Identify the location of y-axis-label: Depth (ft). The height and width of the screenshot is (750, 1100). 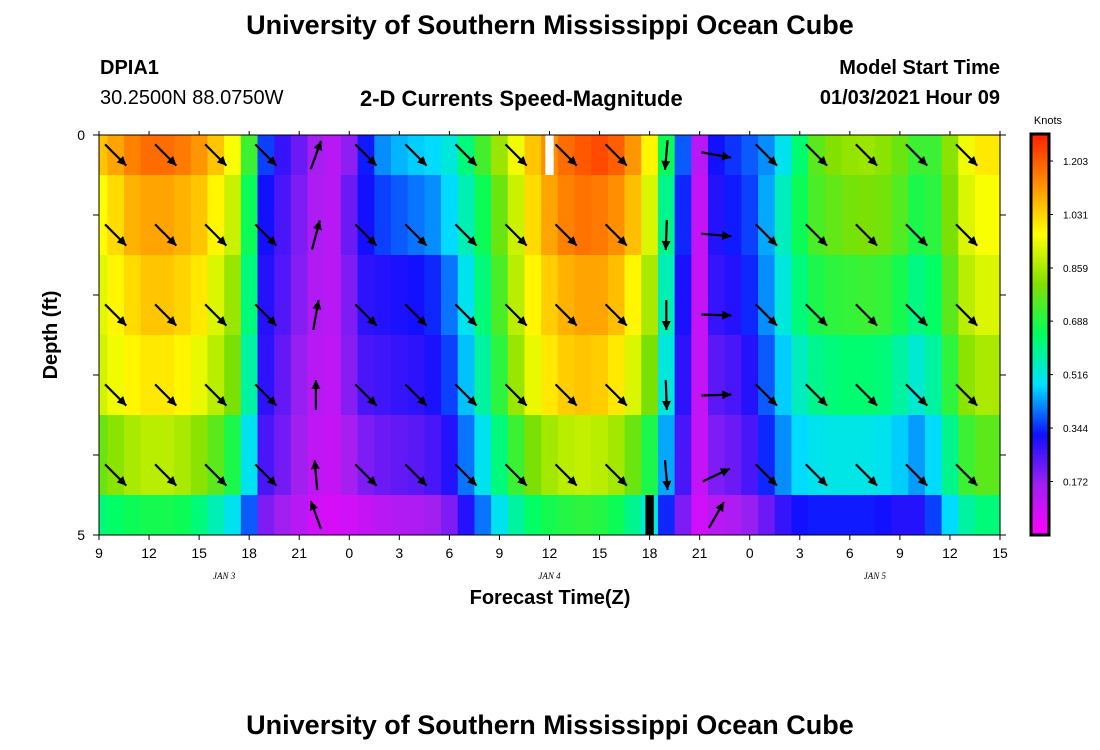
(51, 335).